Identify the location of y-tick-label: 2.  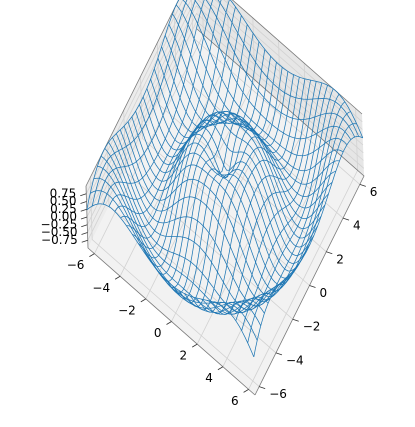
(340, 259).